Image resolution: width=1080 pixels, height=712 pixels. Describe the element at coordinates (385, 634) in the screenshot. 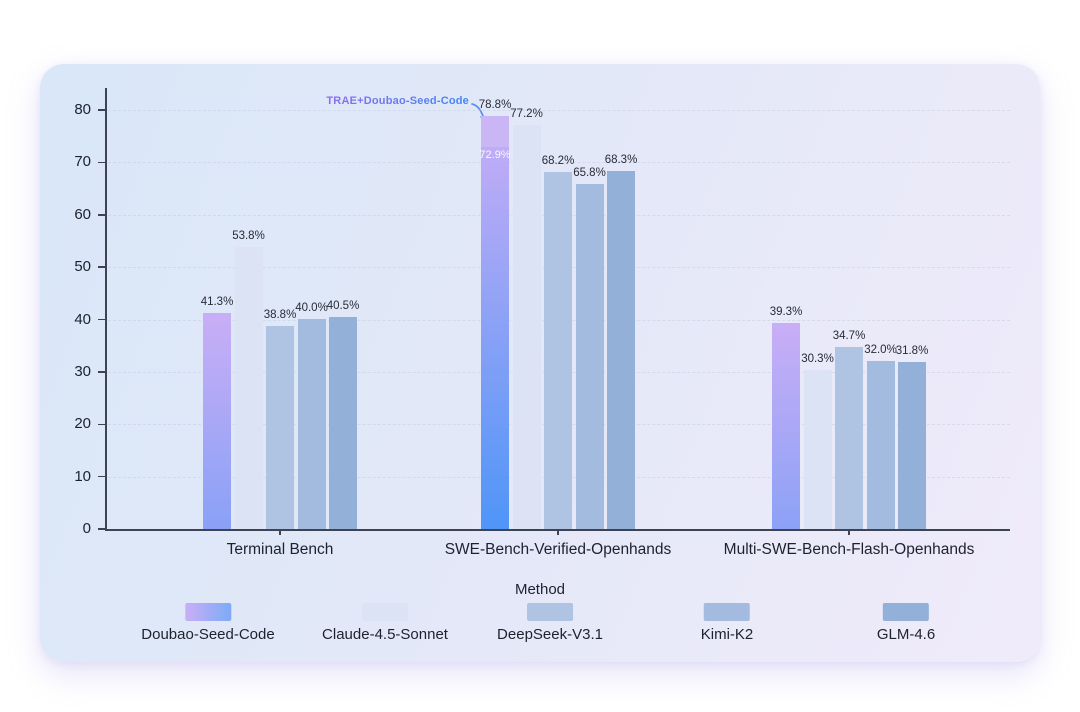

I see `legend-label: Claude-4.5-Sonnet` at that location.